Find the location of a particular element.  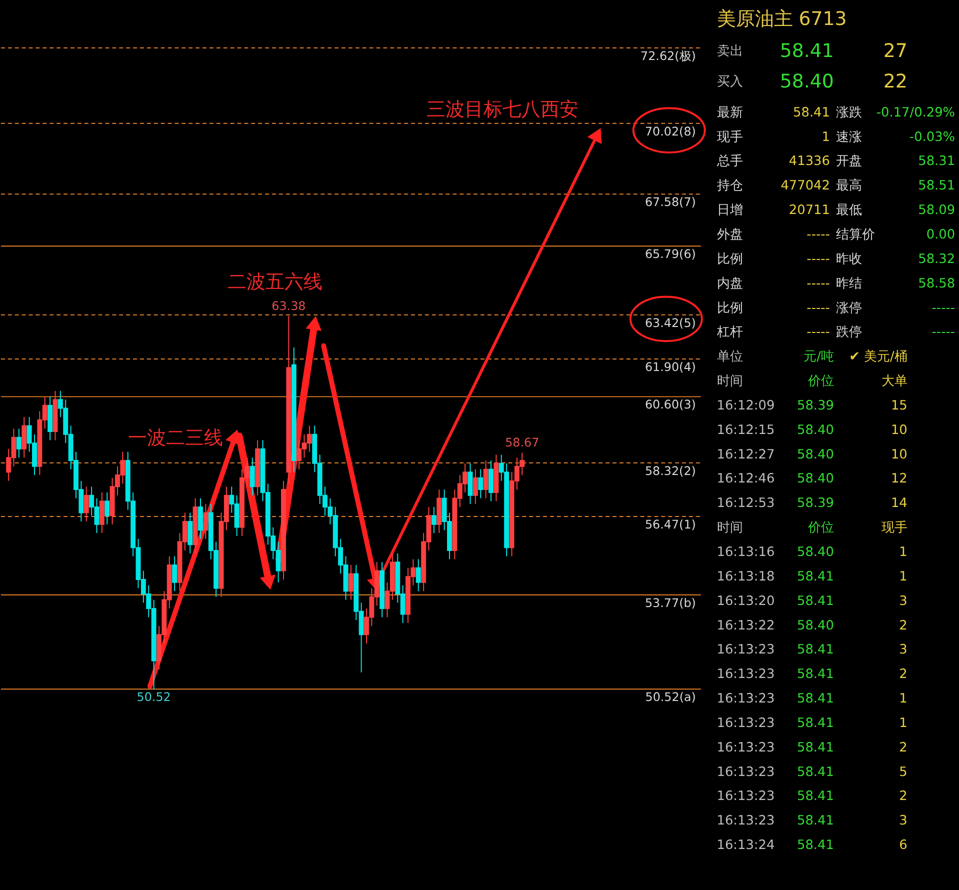

text: 杠杆 ----- 跌停 ----- is located at coordinates (836, 332).